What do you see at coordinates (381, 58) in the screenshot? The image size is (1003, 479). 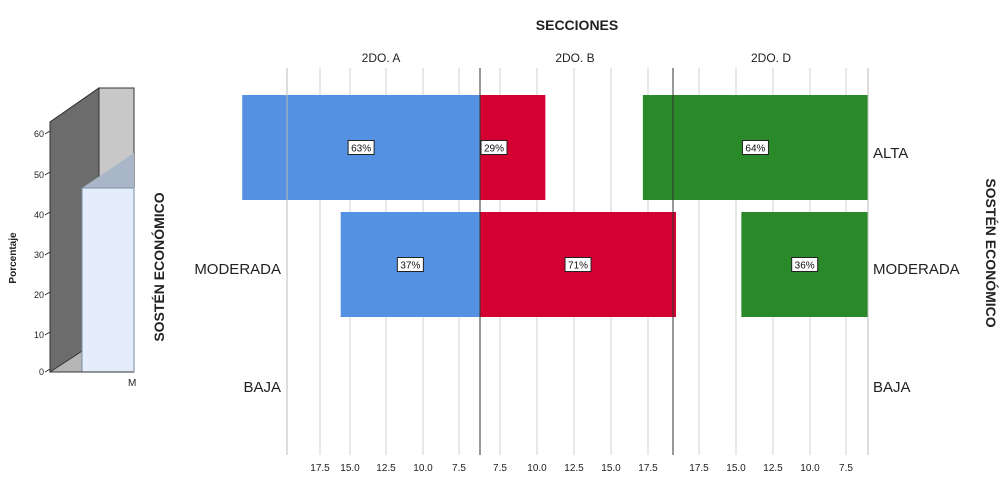 I see `panel-header-2do-a: 2DO. A` at bounding box center [381, 58].